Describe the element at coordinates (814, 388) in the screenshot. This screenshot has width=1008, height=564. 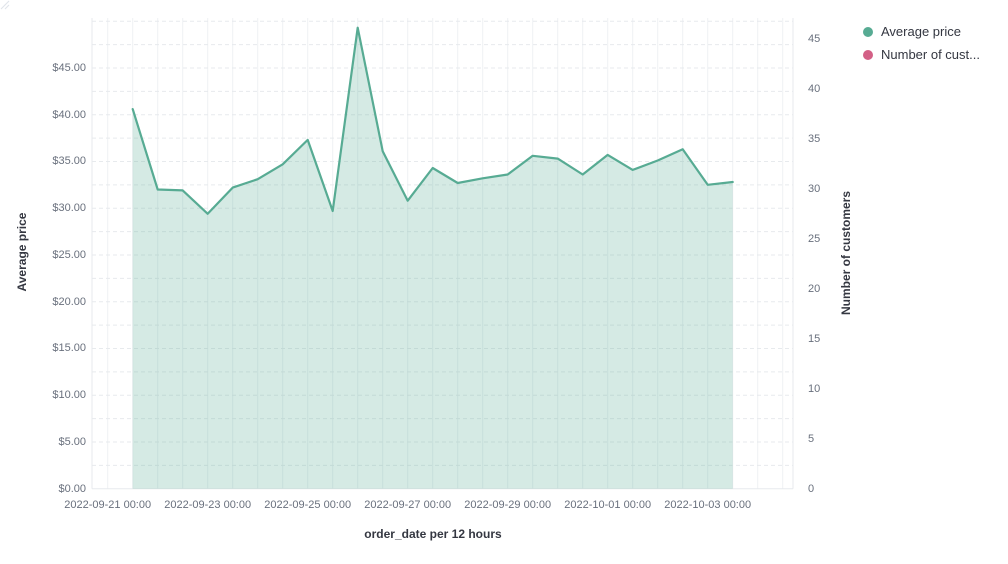
I see `right-axis-tick-label: 10` at that location.